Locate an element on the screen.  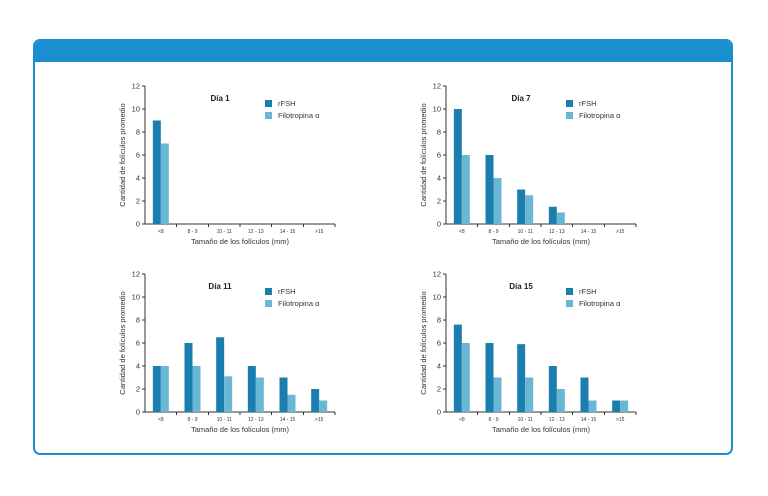
panel-header-bar is located at coordinates (383, 51).